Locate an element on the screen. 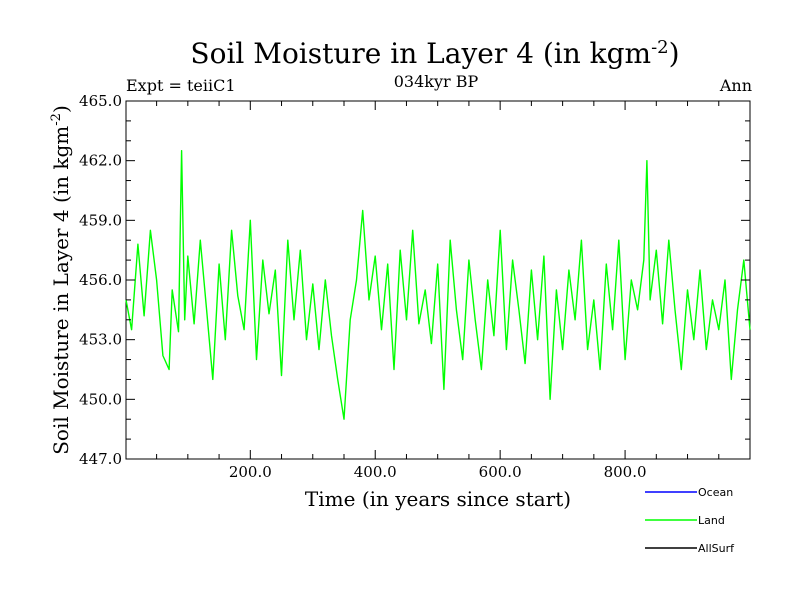 This screenshot has width=800, height=605. chart-title: Soil Moisture in Layer 4 (in kgm-2) is located at coordinates (434, 53).